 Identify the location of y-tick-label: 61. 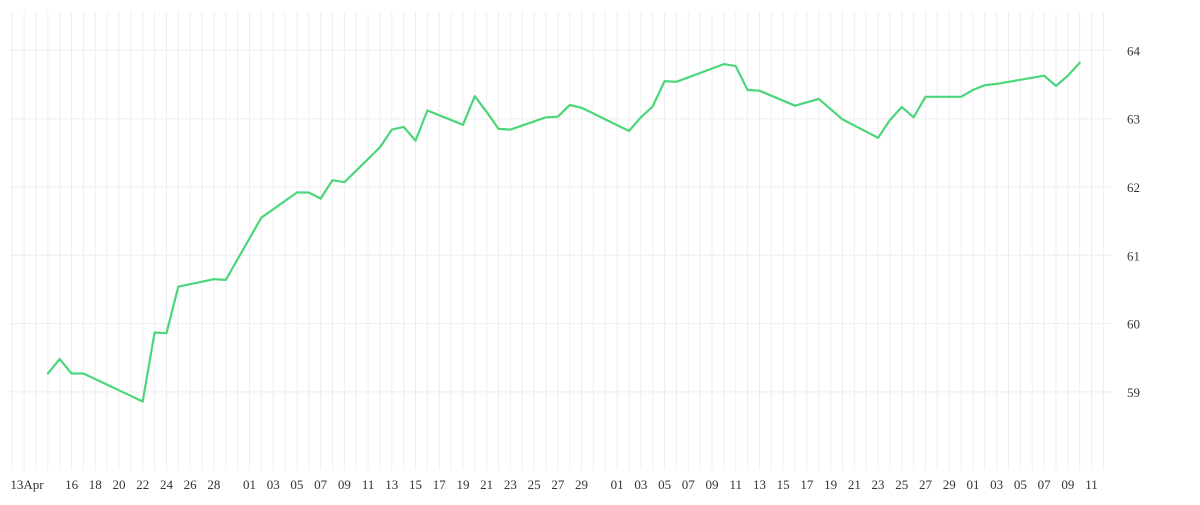
(1133, 255).